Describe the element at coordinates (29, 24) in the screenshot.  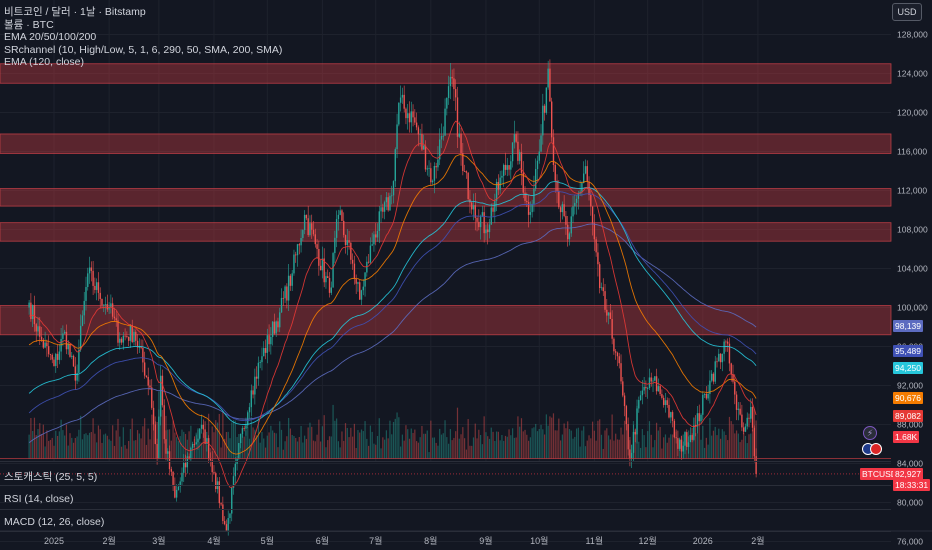
I see `volume-legend: 볼륨 · BTC` at that location.